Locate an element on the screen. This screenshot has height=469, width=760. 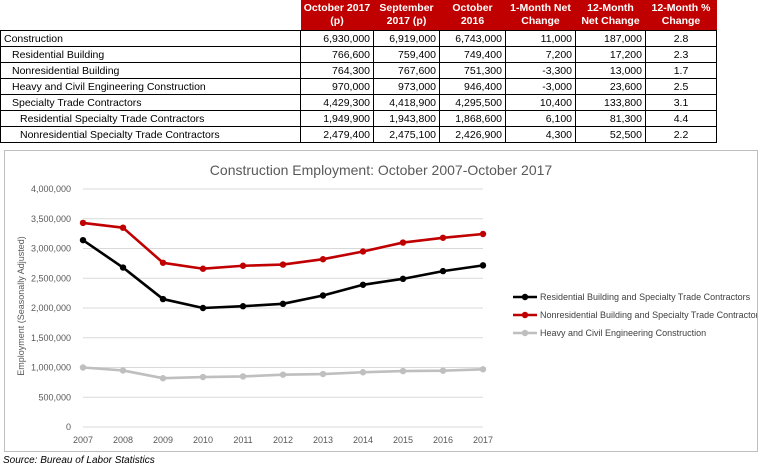
cell-oct-2017: 6,930,000 is located at coordinates (337, 38).